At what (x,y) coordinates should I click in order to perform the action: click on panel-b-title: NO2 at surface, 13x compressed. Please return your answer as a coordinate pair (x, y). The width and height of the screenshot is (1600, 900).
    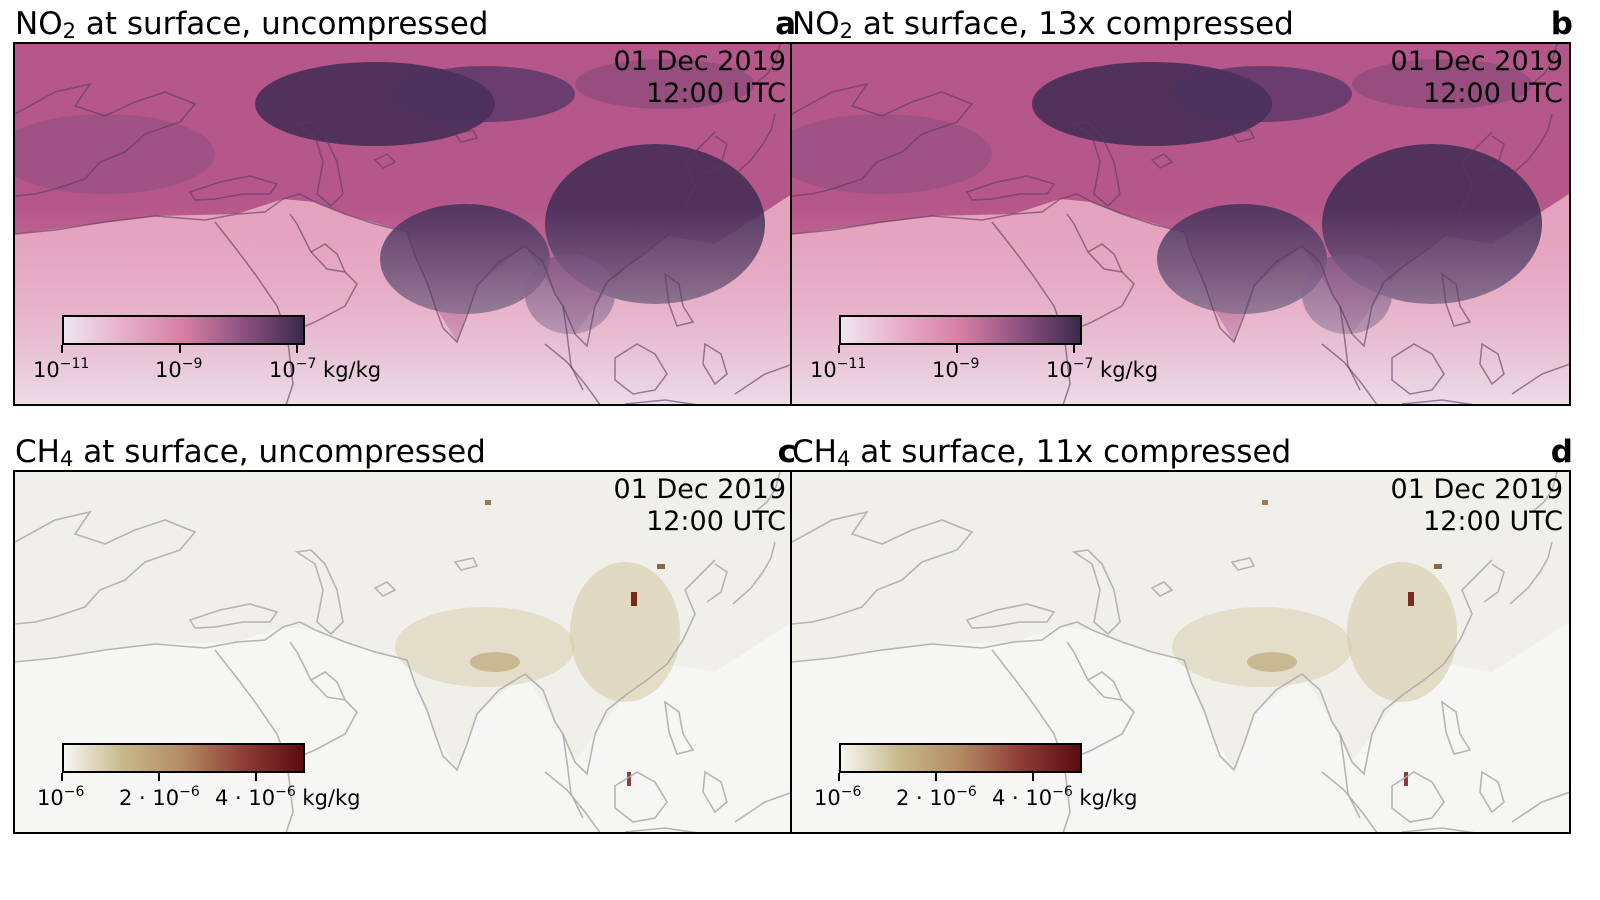
    Looking at the image, I should click on (1043, 24).